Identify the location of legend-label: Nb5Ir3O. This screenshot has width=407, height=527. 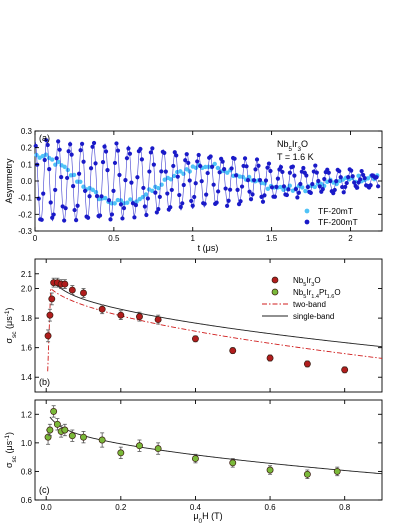
(307, 282).